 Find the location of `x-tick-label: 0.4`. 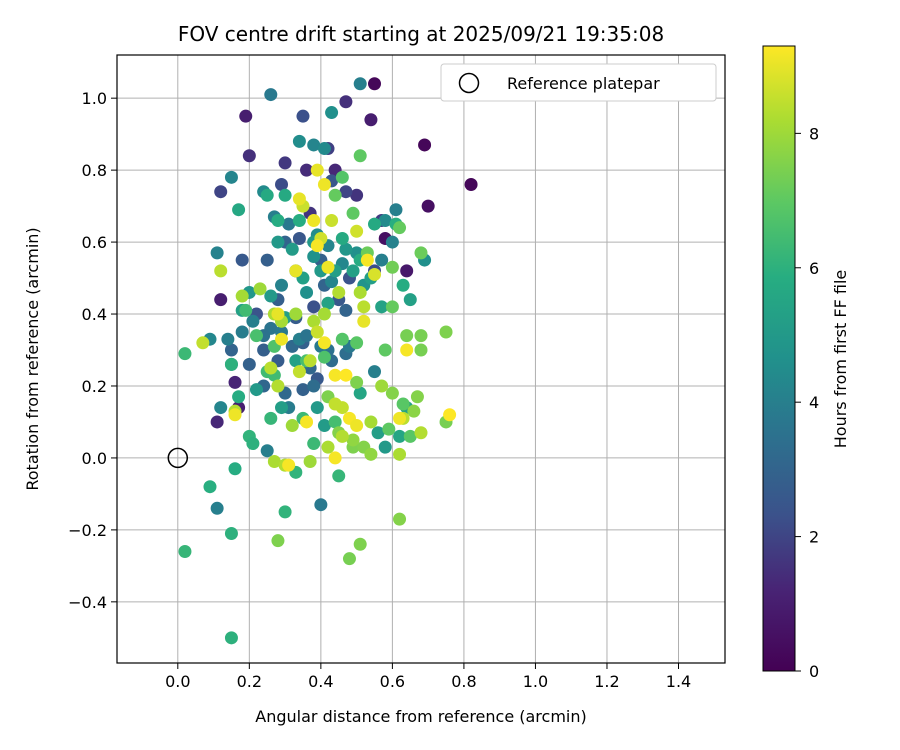

x-tick-label: 0.4 is located at coordinates (320, 681).